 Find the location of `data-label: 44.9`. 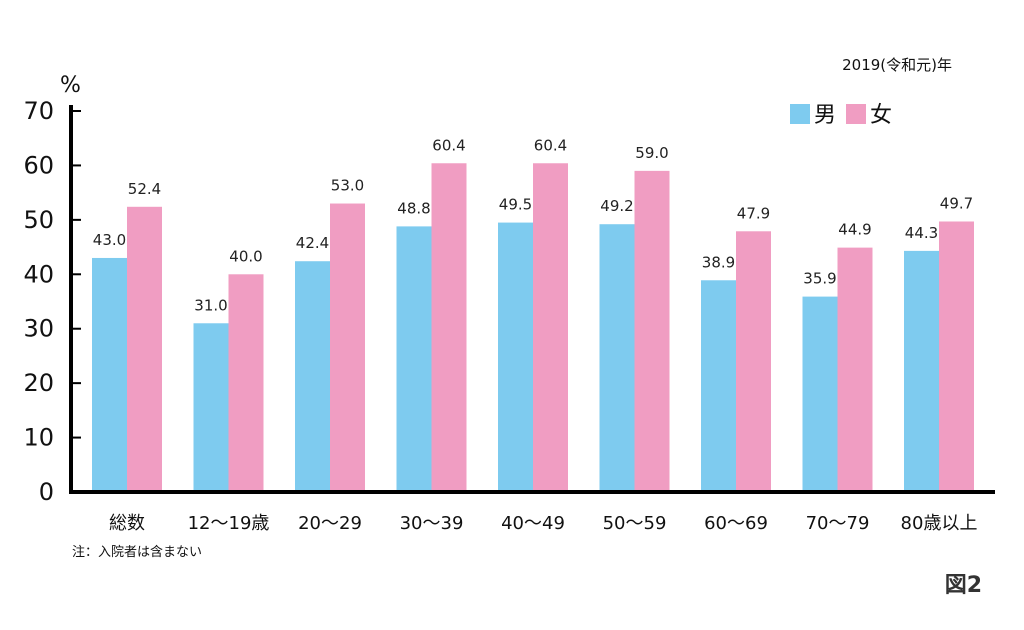

data-label: 44.9 is located at coordinates (854, 230).